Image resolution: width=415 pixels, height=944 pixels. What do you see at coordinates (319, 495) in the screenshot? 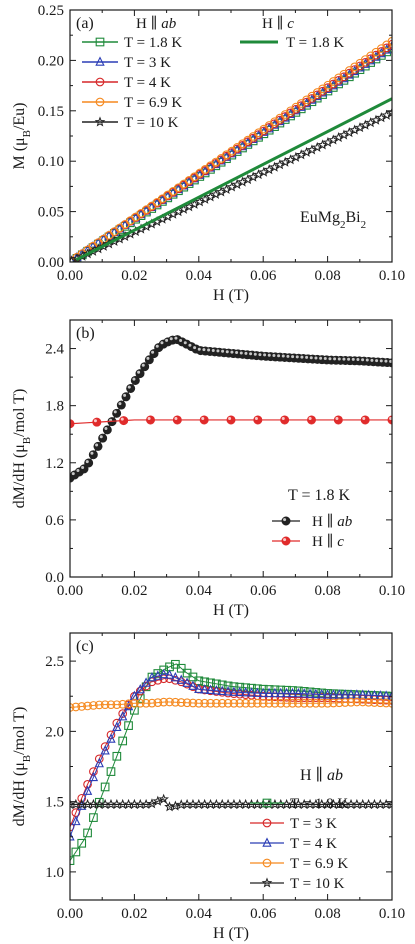
I see `temperature-annotation: T = 1.8 K` at bounding box center [319, 495].